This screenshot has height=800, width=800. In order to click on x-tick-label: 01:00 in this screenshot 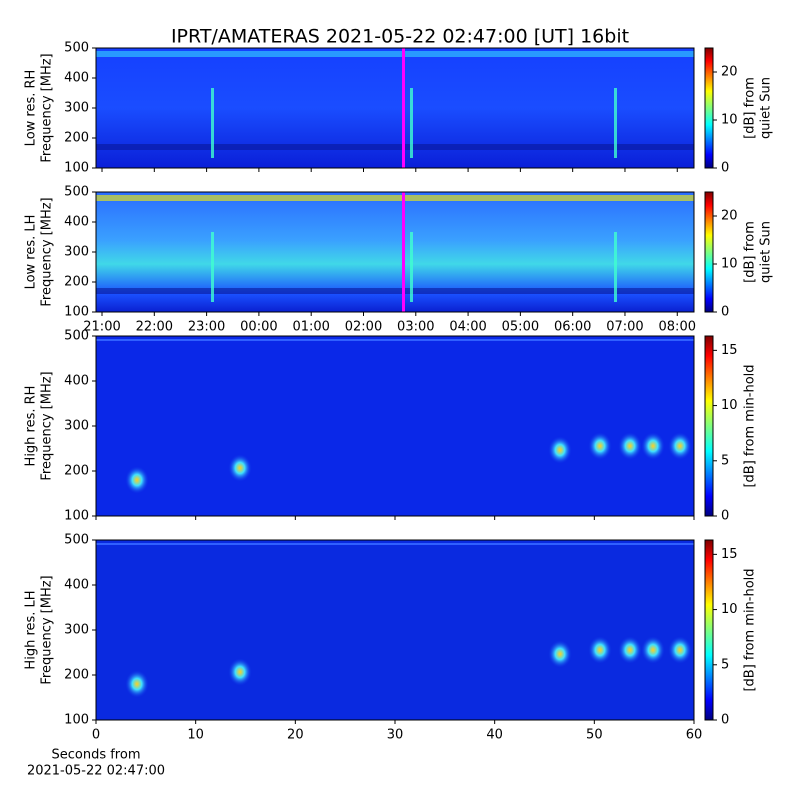, I will do `click(310, 327)`.